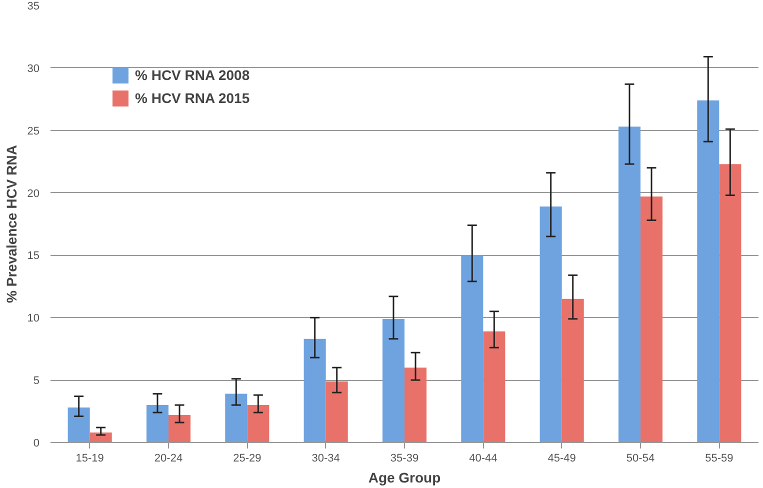  What do you see at coordinates (33, 194) in the screenshot?
I see `y-tick-label: 20` at bounding box center [33, 194].